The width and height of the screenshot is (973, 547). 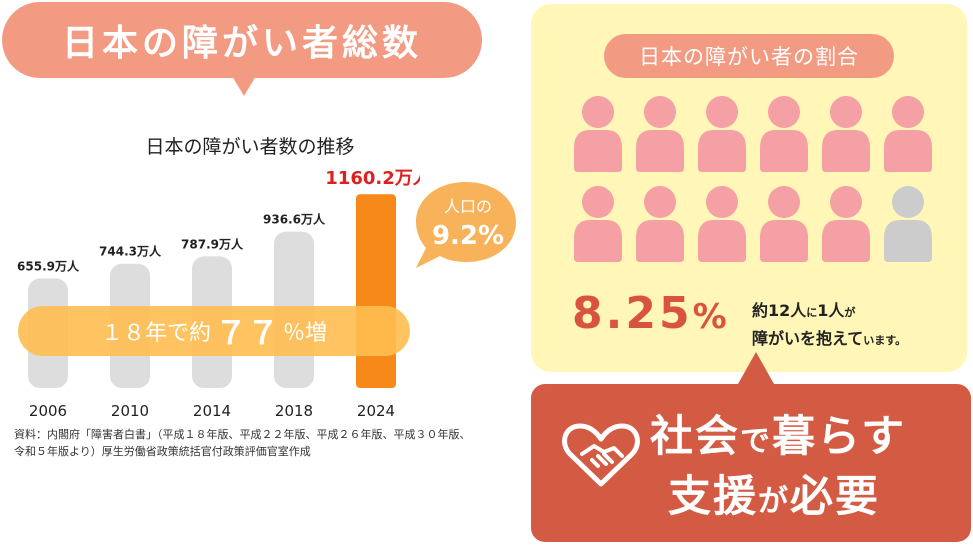 I want to click on desc-part-f: います。, so click(x=885, y=340).